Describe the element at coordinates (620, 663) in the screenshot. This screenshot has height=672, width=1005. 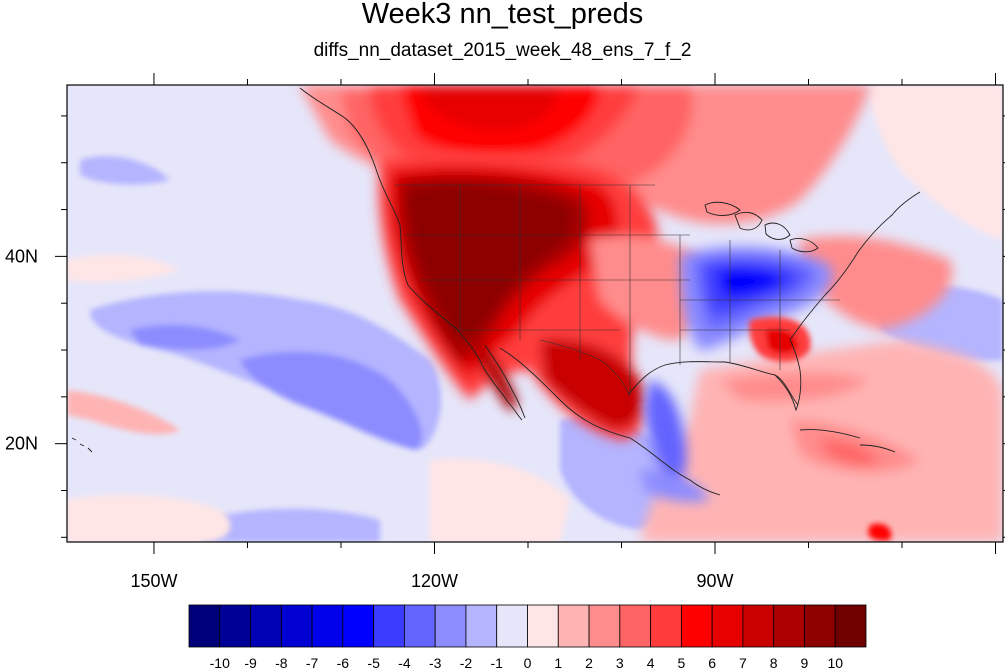
I see `colorbar-label: 3` at that location.